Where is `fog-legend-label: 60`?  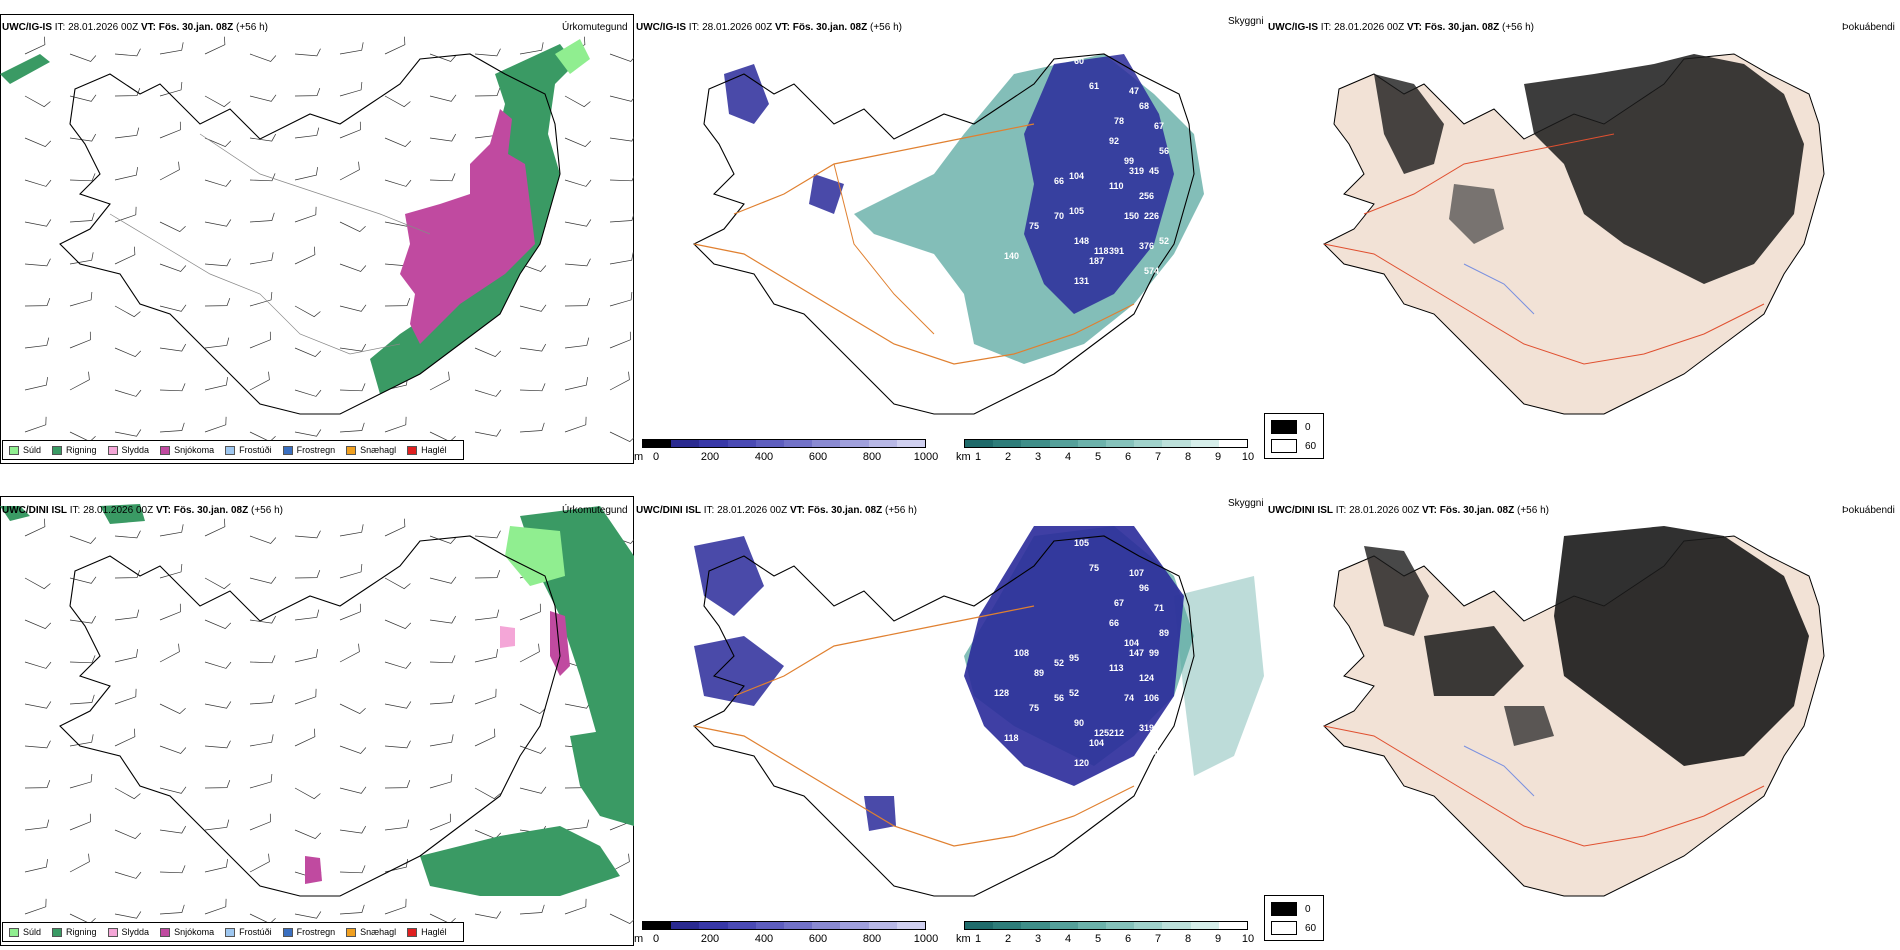 fog-legend-label: 60 is located at coordinates (1311, 928).